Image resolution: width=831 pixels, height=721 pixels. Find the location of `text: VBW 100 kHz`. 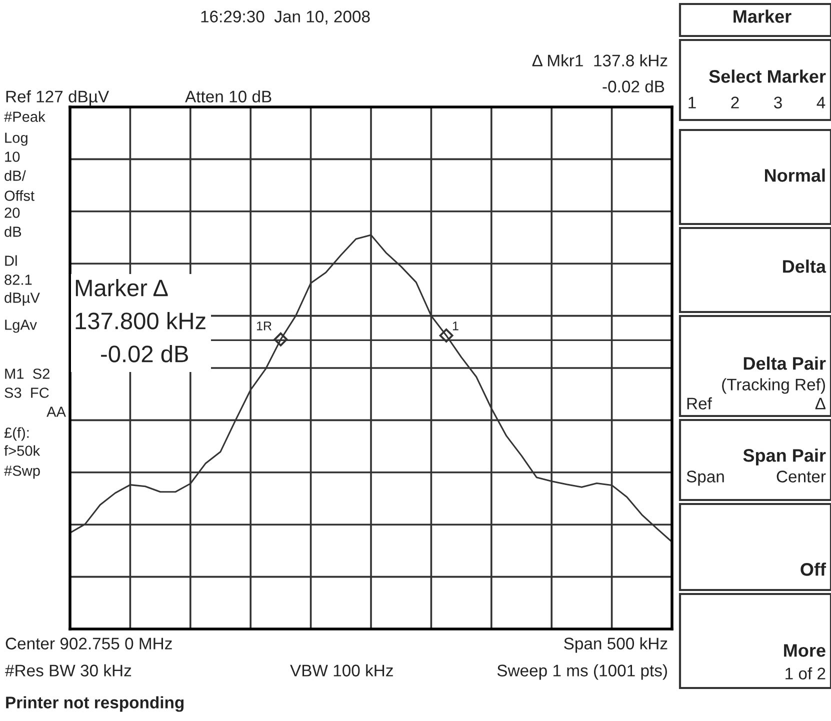

text: VBW 100 kHz is located at coordinates (341, 670).